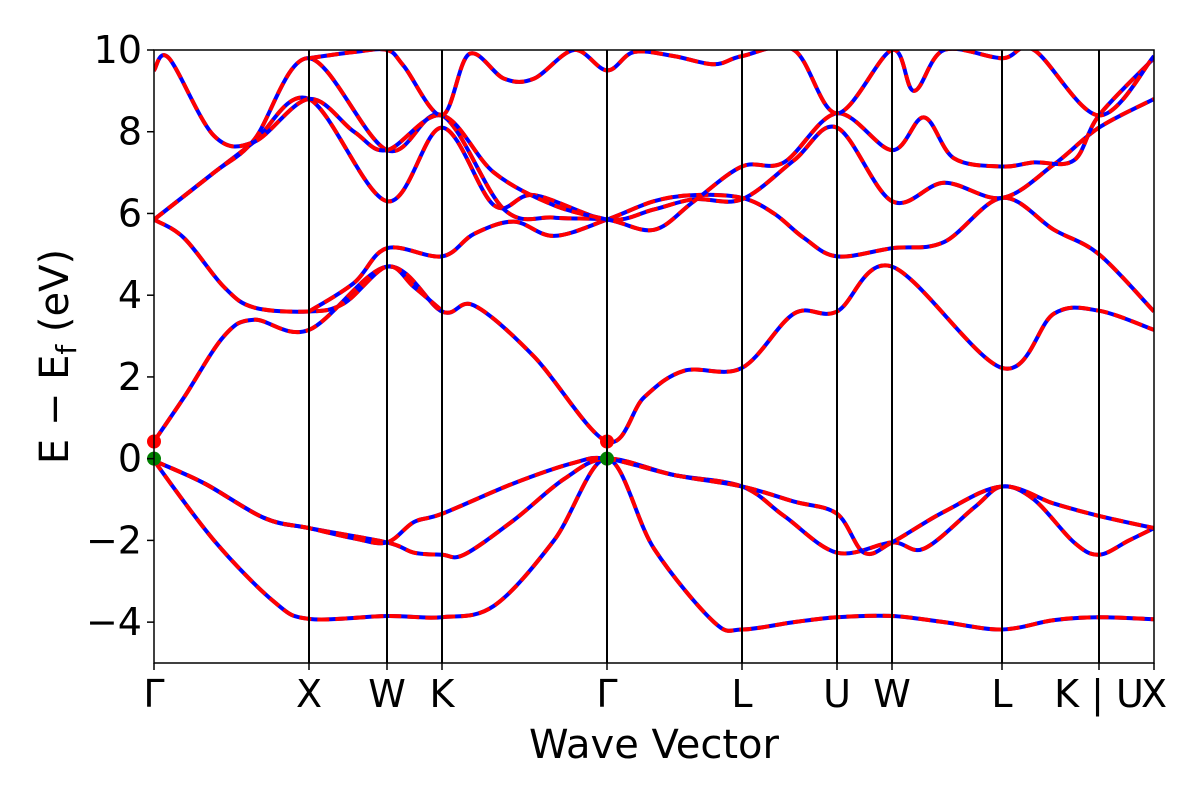 This screenshot has width=1200, height=800. I want to click on x-axis-label: Wave Vector, so click(654, 745).